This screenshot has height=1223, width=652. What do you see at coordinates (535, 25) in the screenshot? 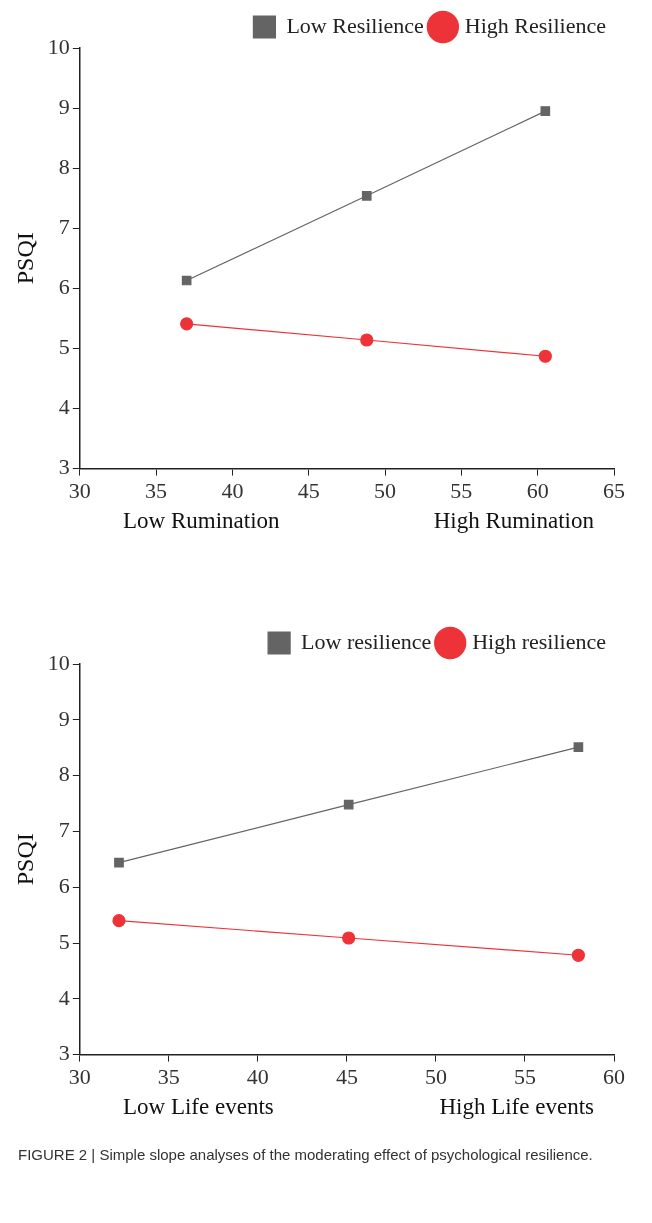
I see `legend-label: High Resilience` at bounding box center [535, 25].